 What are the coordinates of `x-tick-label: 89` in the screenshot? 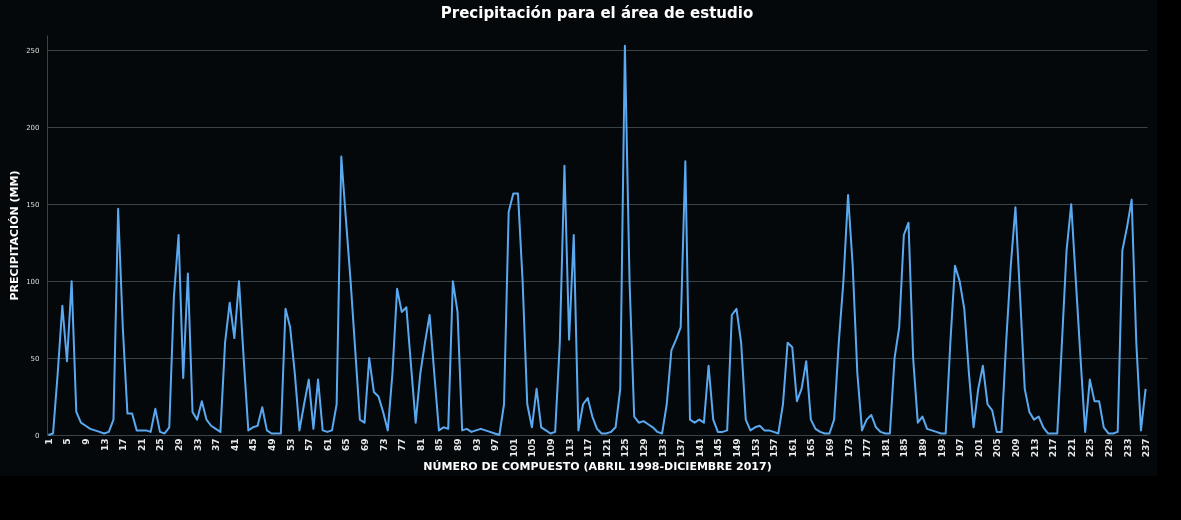 It's located at (458, 445).